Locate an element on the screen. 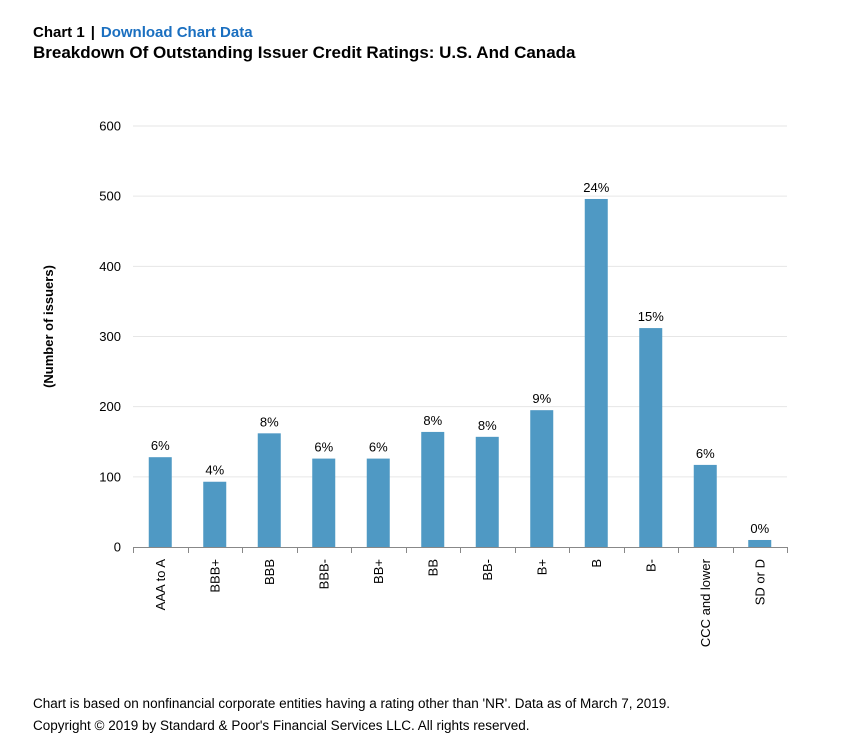 The width and height of the screenshot is (864, 751). chart-label-line: Chart 1 | Download Chart Data is located at coordinates (438, 33).